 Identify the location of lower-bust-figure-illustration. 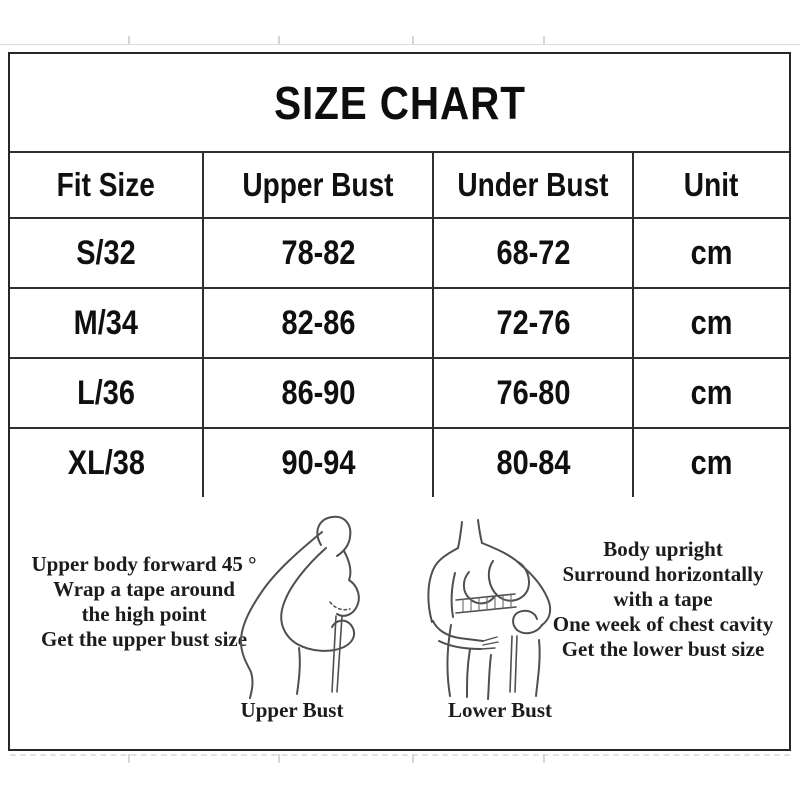
(489, 609).